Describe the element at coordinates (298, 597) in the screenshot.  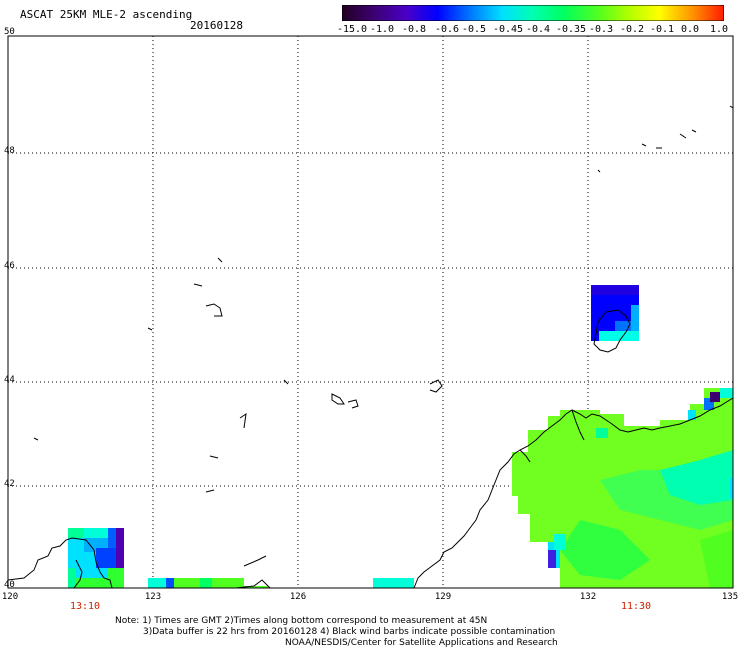
I see `lon-label: 126` at that location.